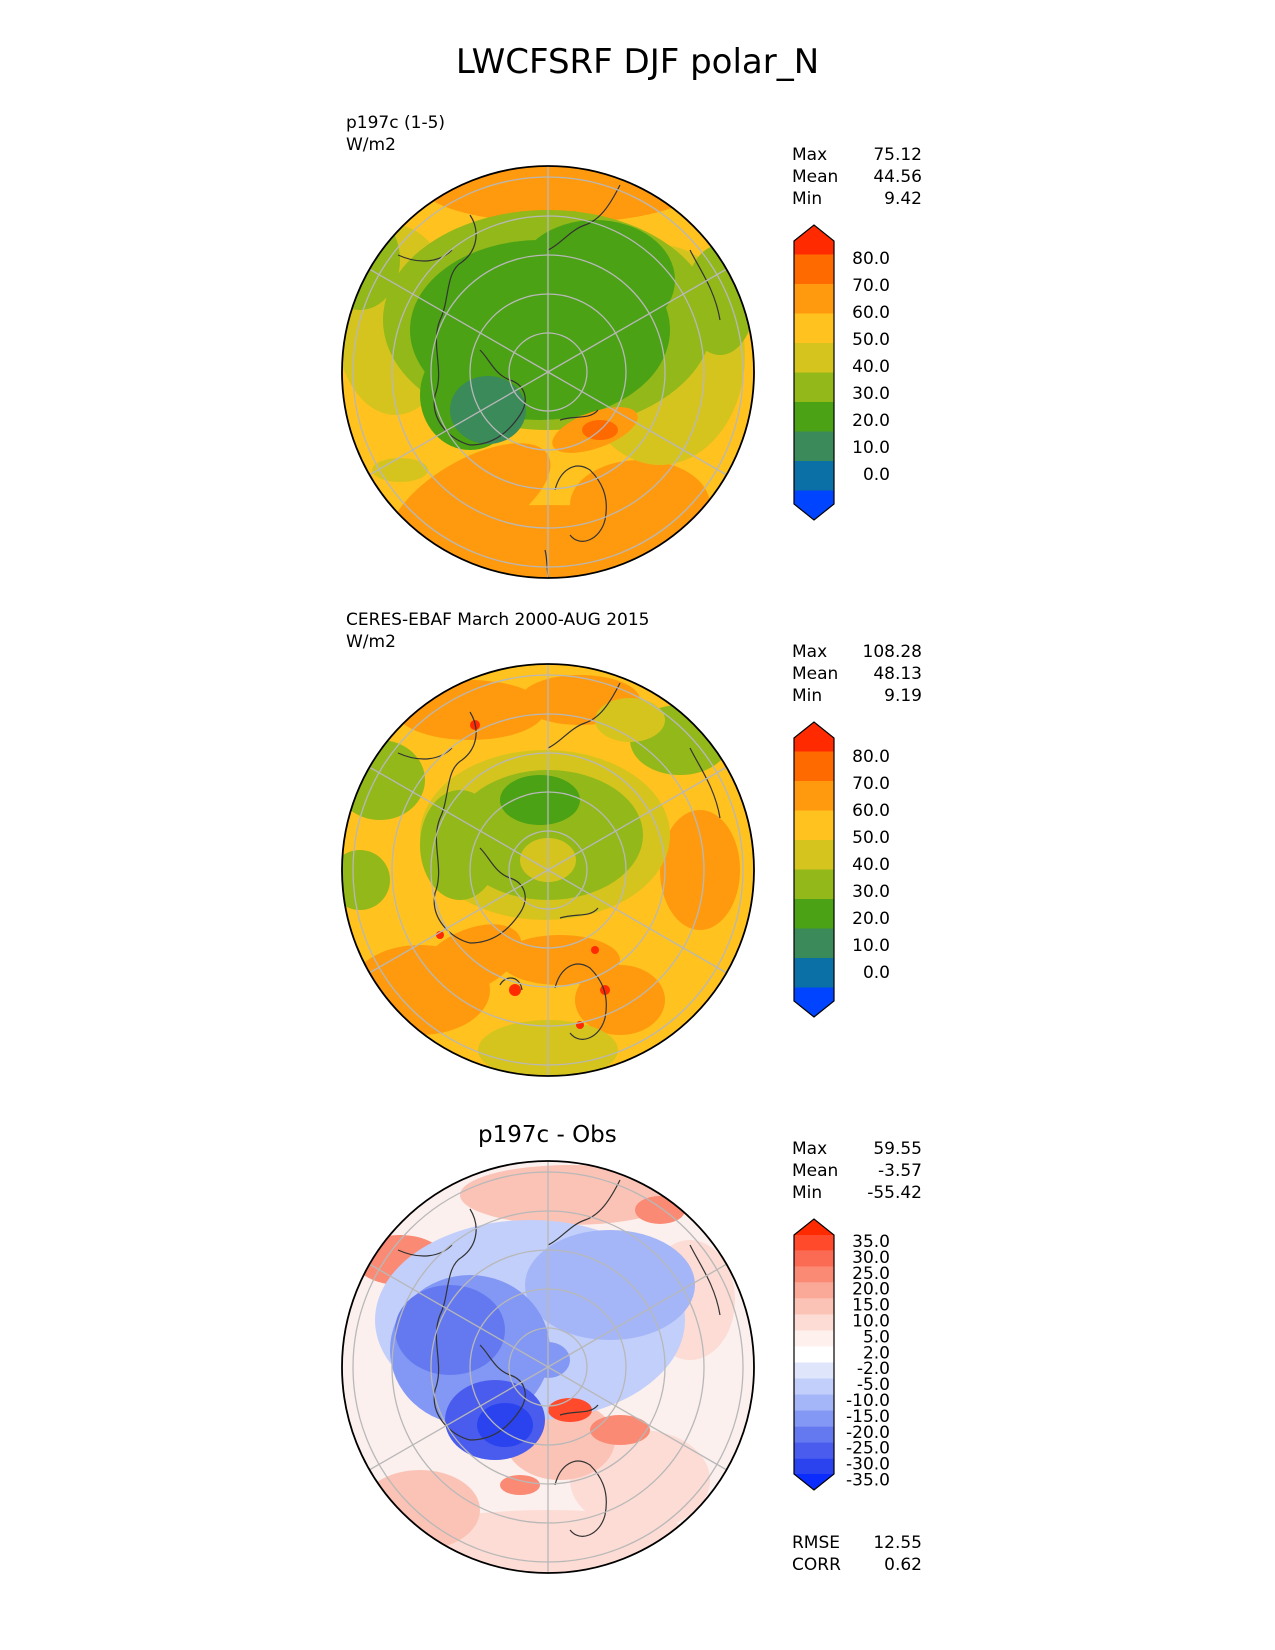 The height and width of the screenshot is (1650, 1275). Describe the element at coordinates (897, 674) in the screenshot. I see `stat-mean-value: 48.13` at that location.